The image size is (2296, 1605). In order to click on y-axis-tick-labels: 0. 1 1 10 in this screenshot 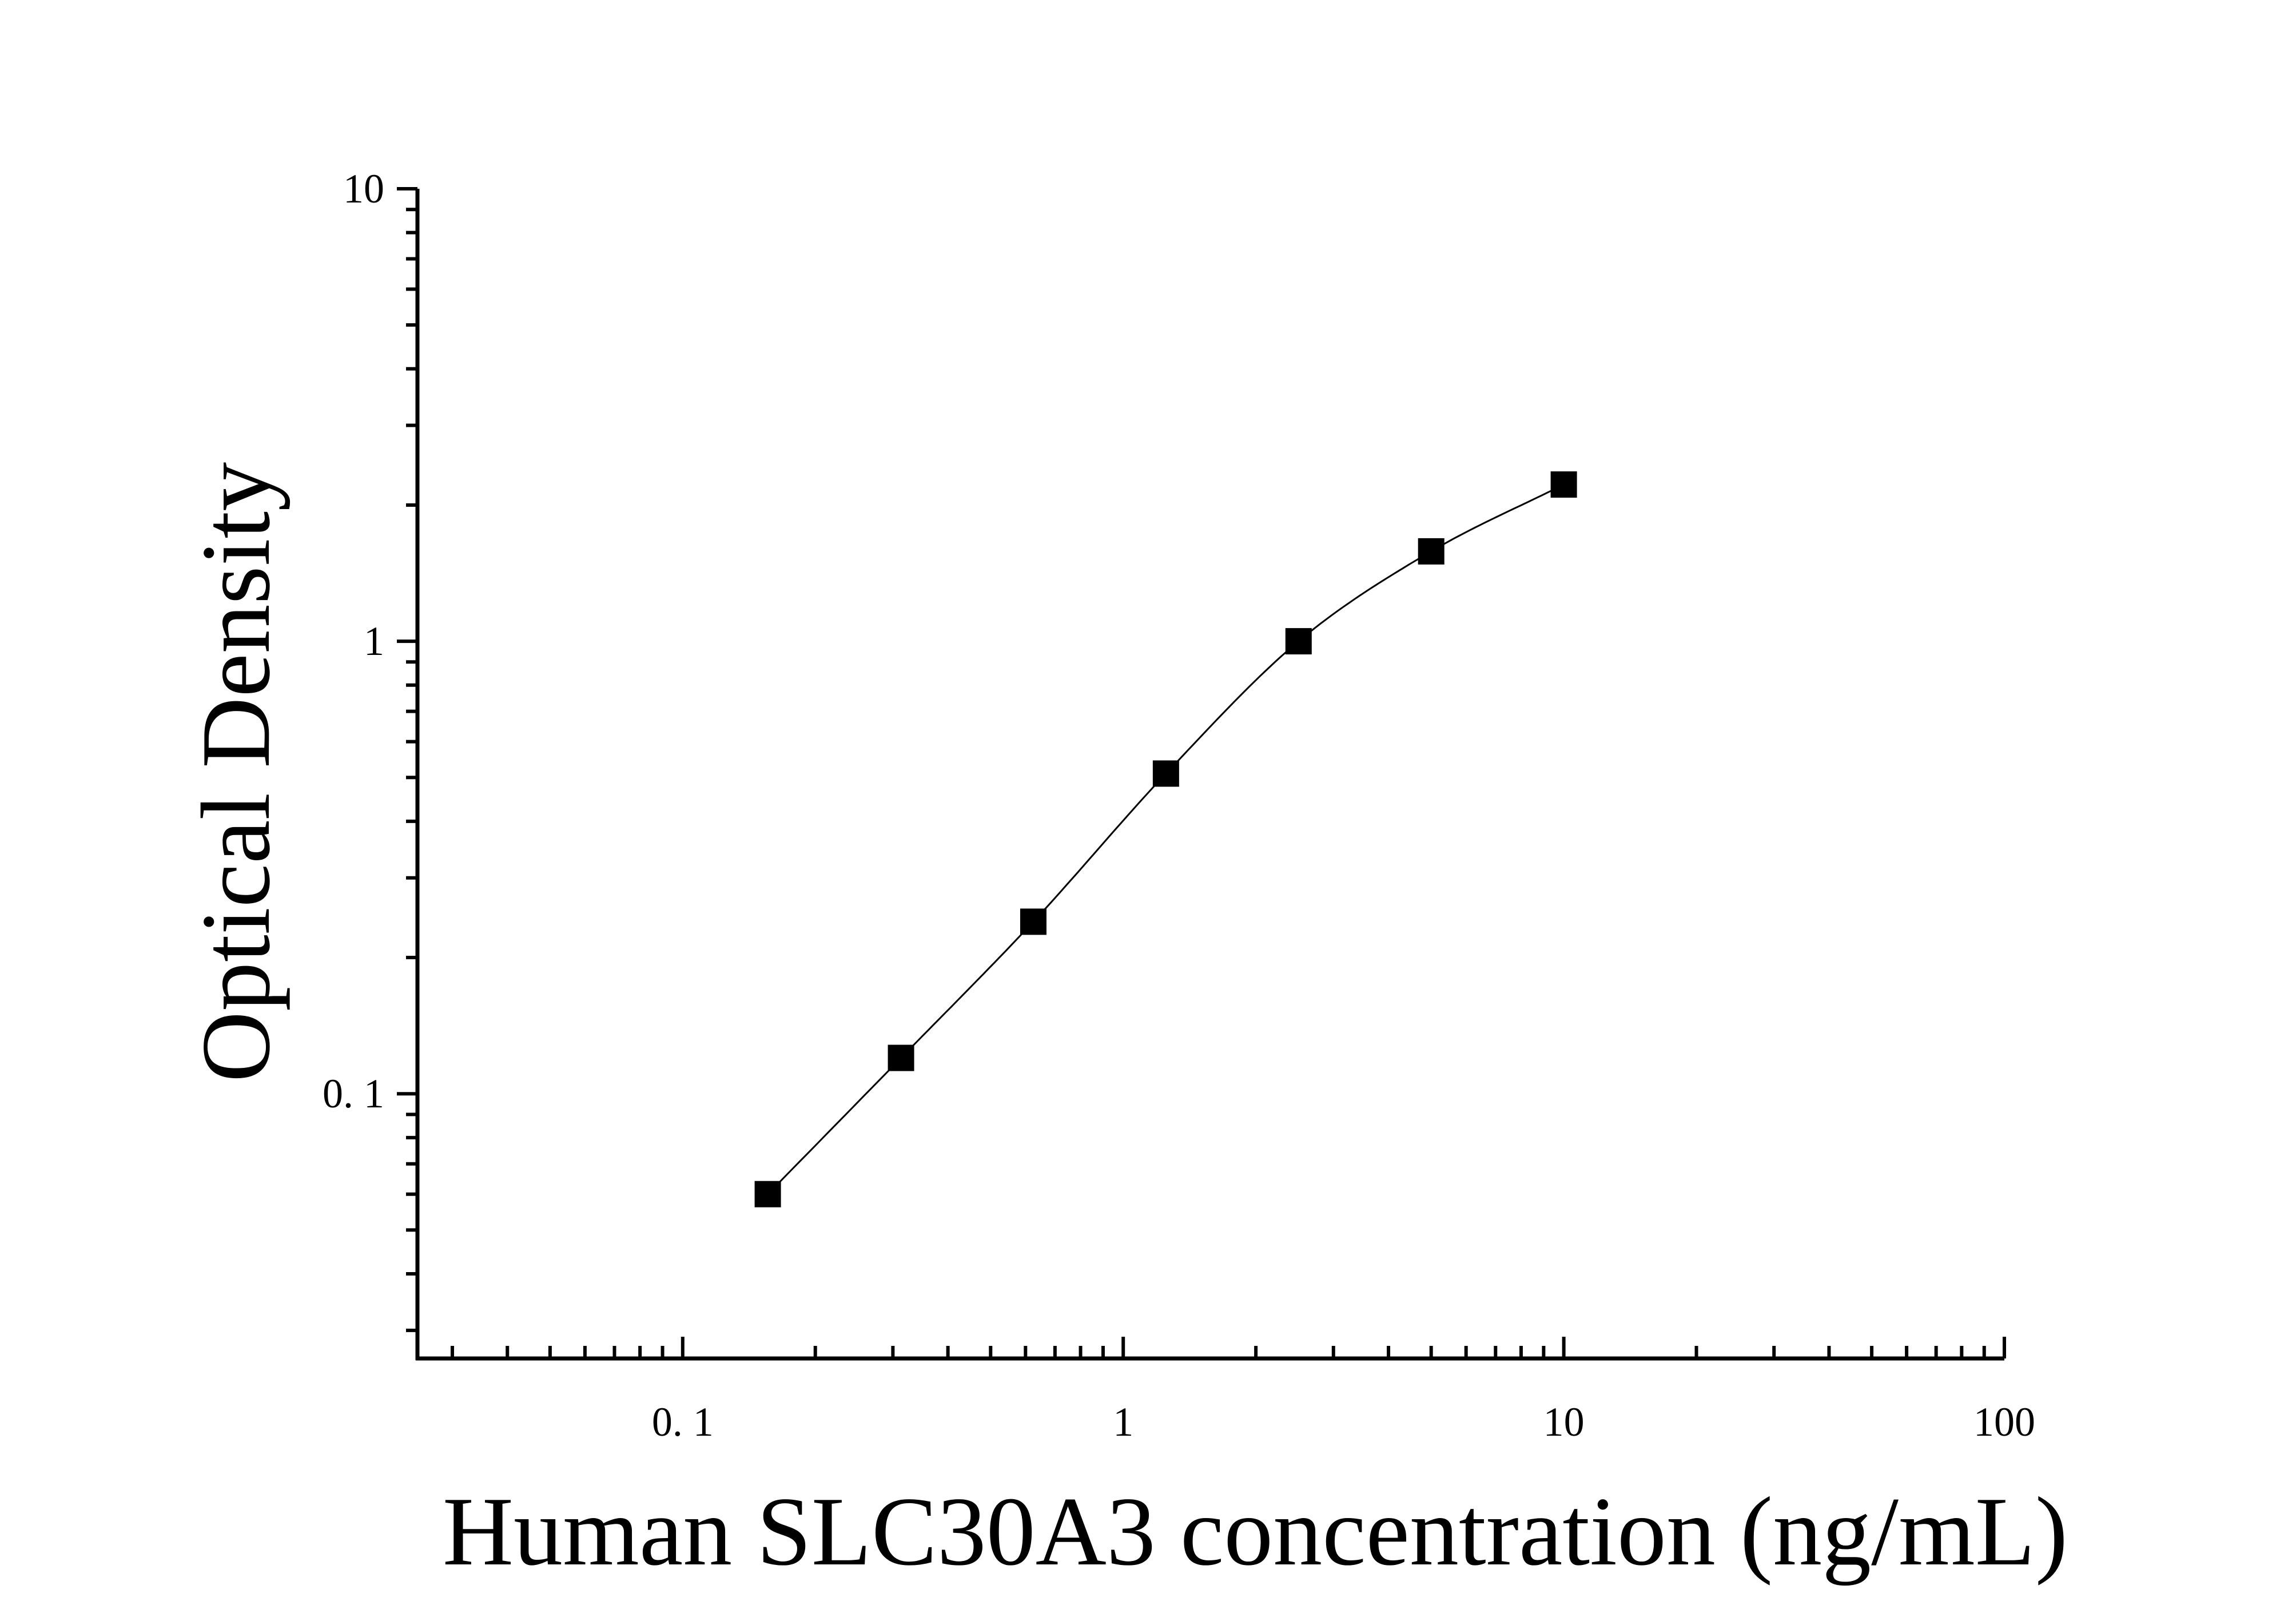, I will do `click(354, 641)`.